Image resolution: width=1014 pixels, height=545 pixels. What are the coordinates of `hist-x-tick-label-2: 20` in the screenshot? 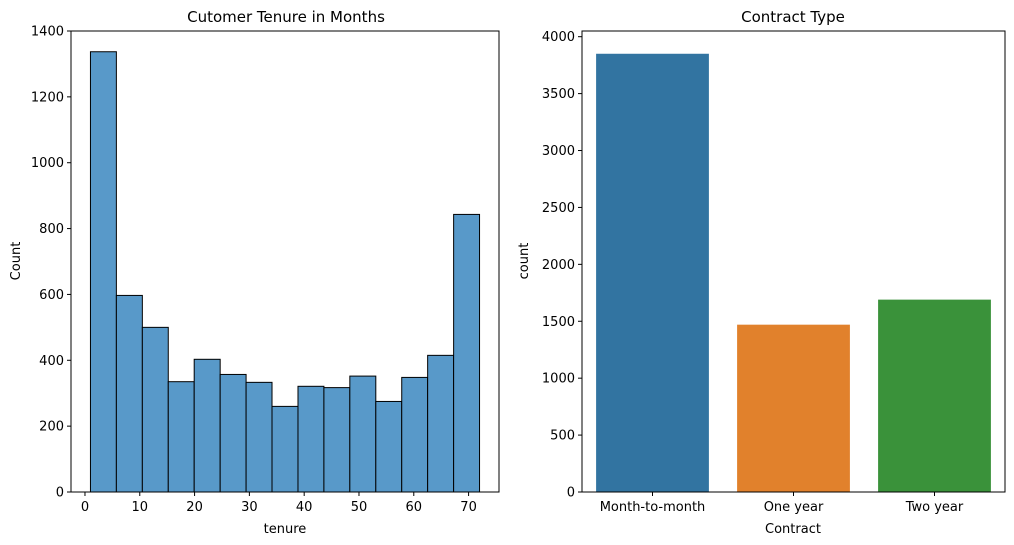 It's located at (194, 507).